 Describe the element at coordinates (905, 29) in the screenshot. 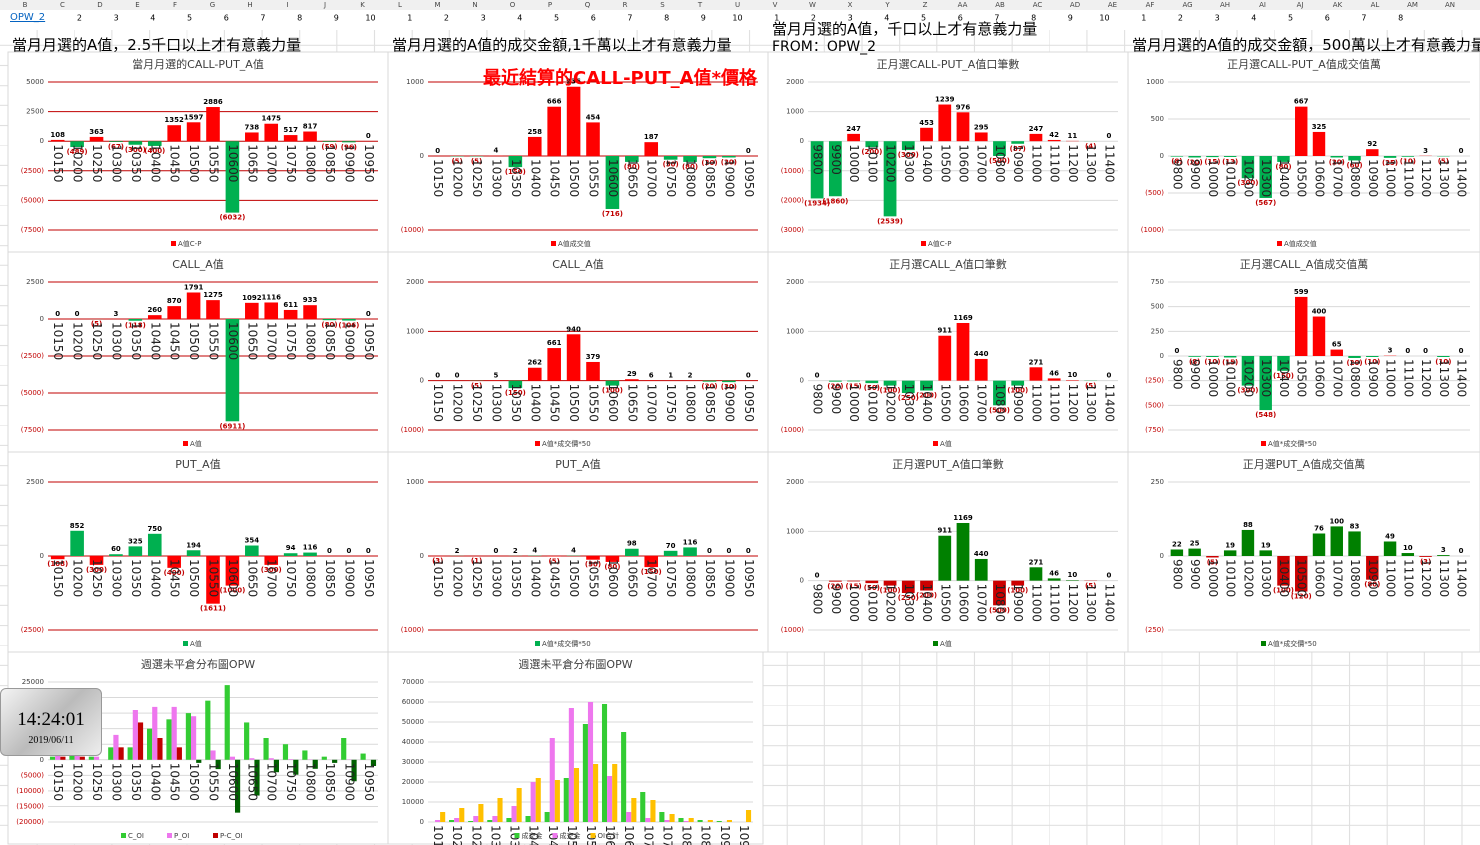

I see `heading: 當月月選的A值，千口以上才有意義力量` at that location.